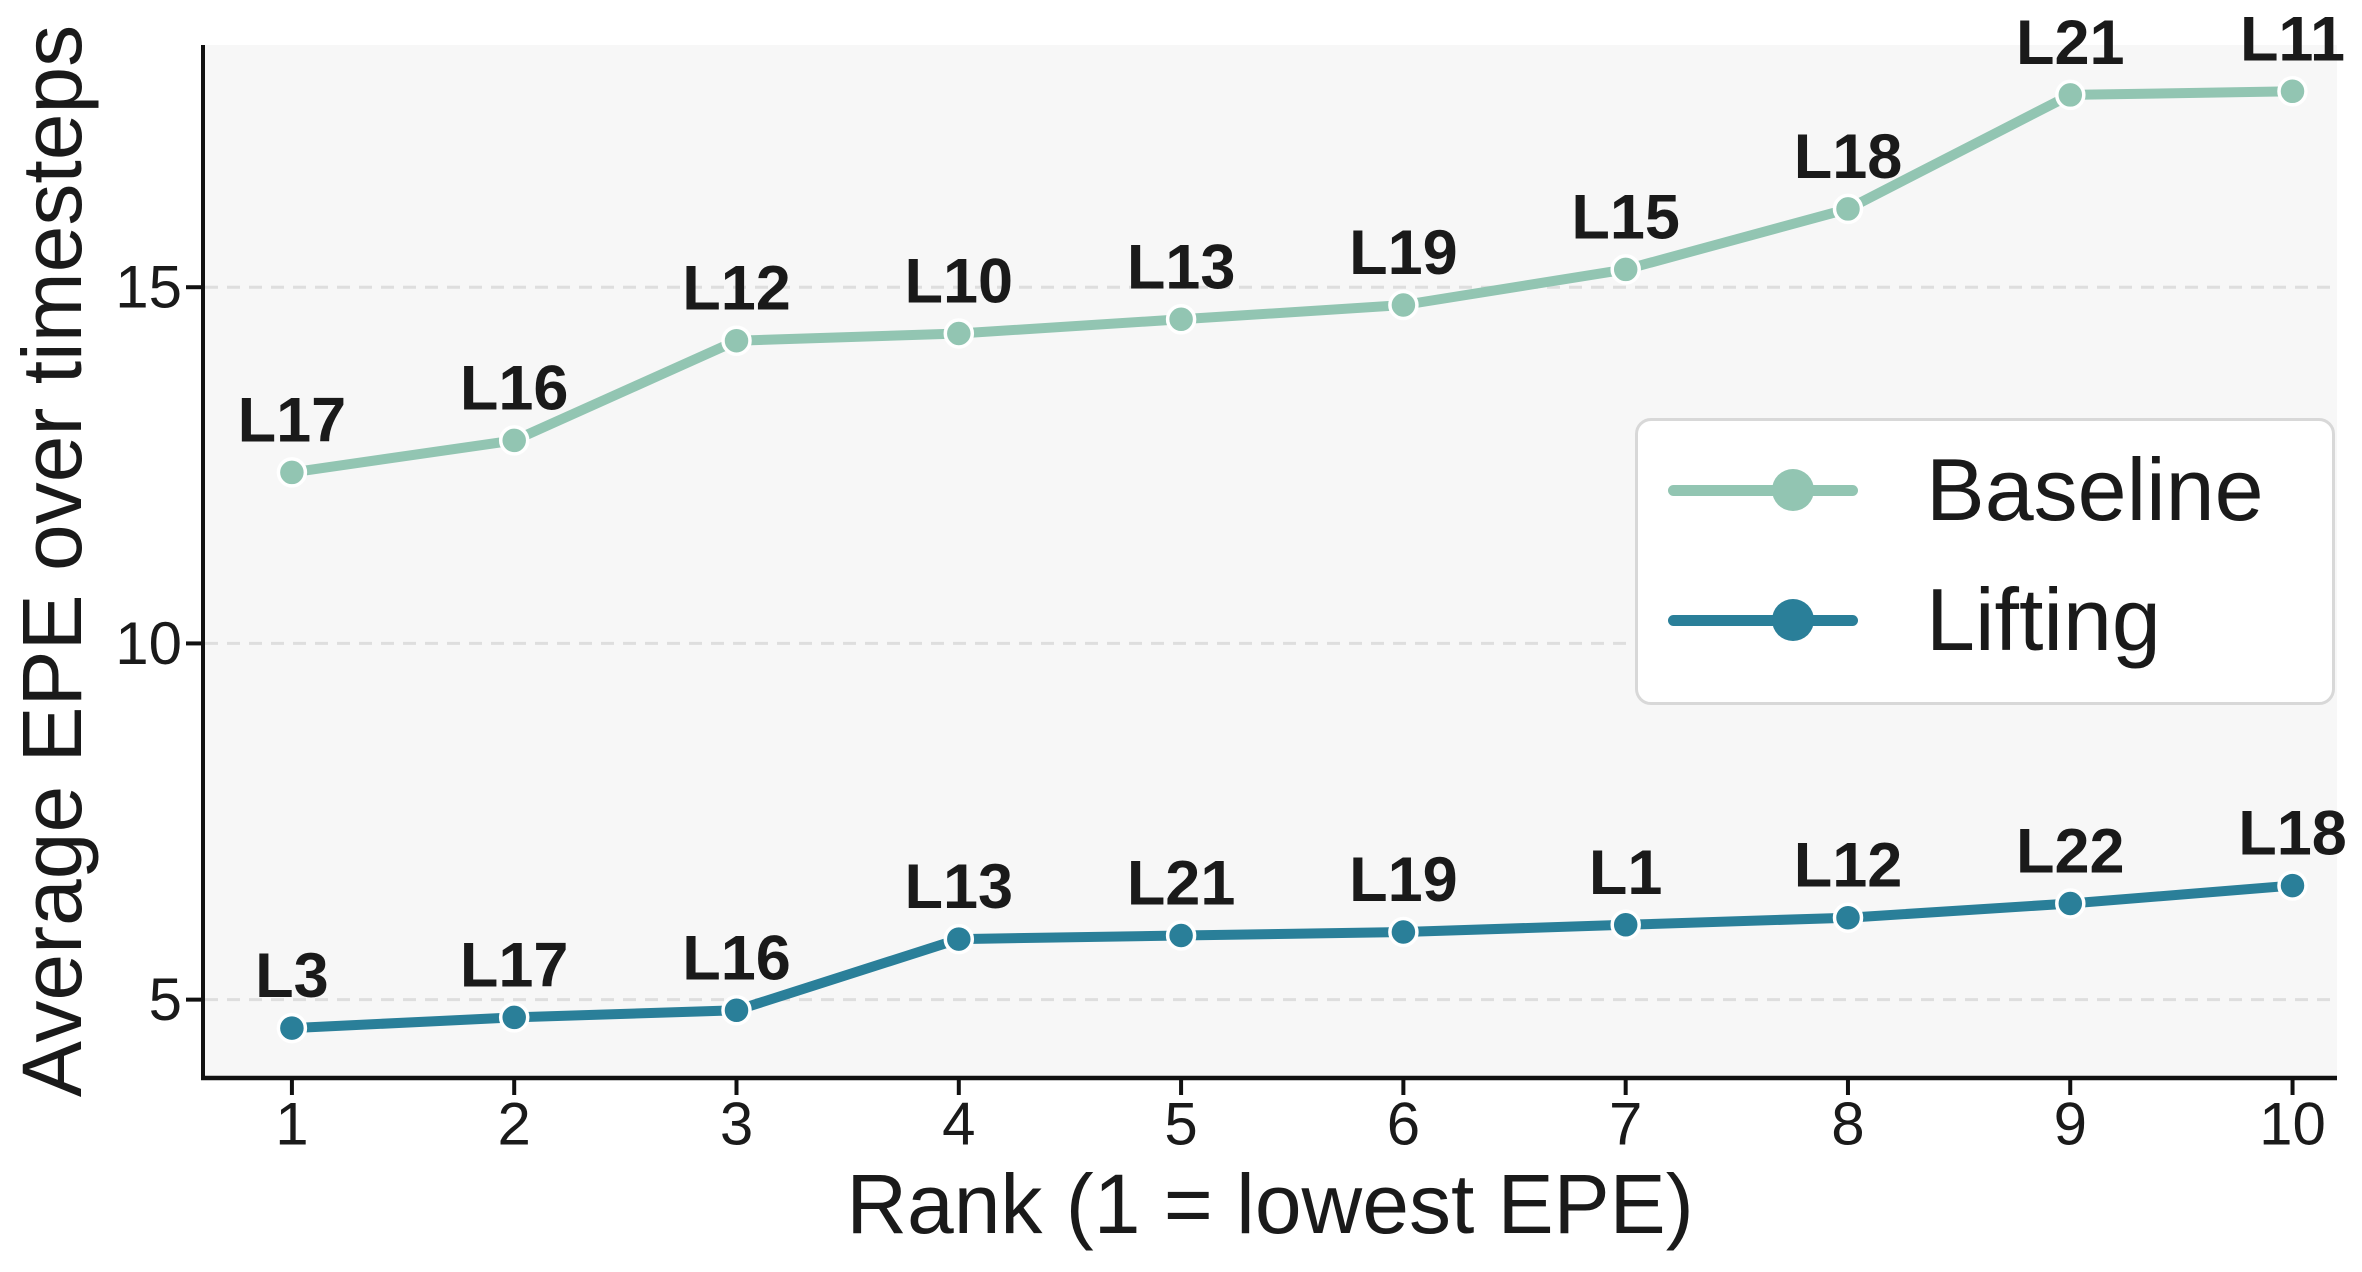  What do you see at coordinates (736, 289) in the screenshot?
I see `point-label-baseline-rank-3: L12` at bounding box center [736, 289].